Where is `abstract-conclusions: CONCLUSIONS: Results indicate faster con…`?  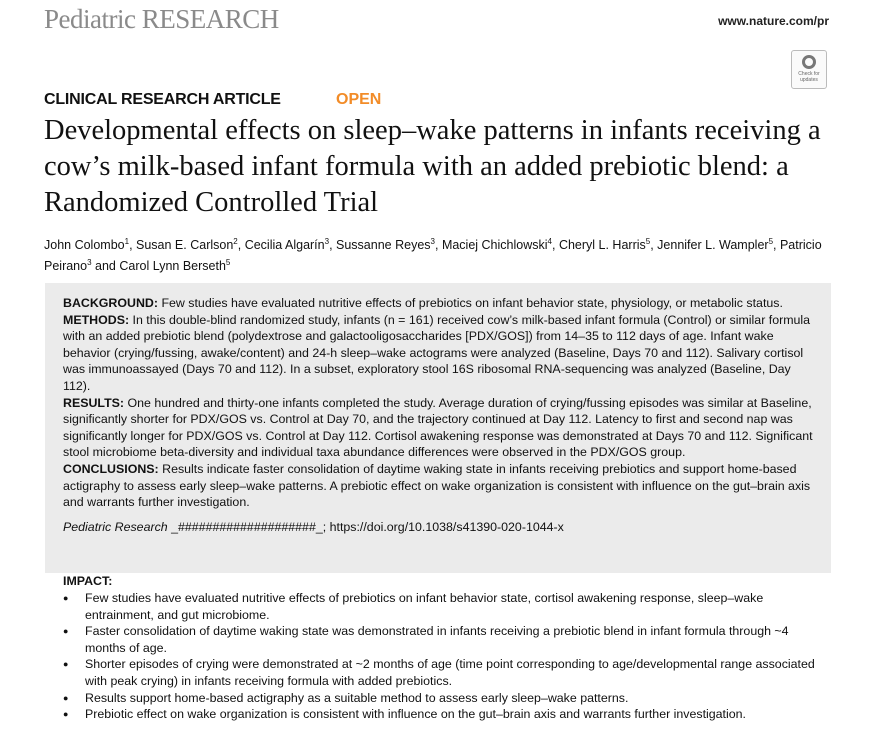
abstract-conclusions: CONCLUSIONS: Results indicate faster con… is located at coordinates (437, 485).